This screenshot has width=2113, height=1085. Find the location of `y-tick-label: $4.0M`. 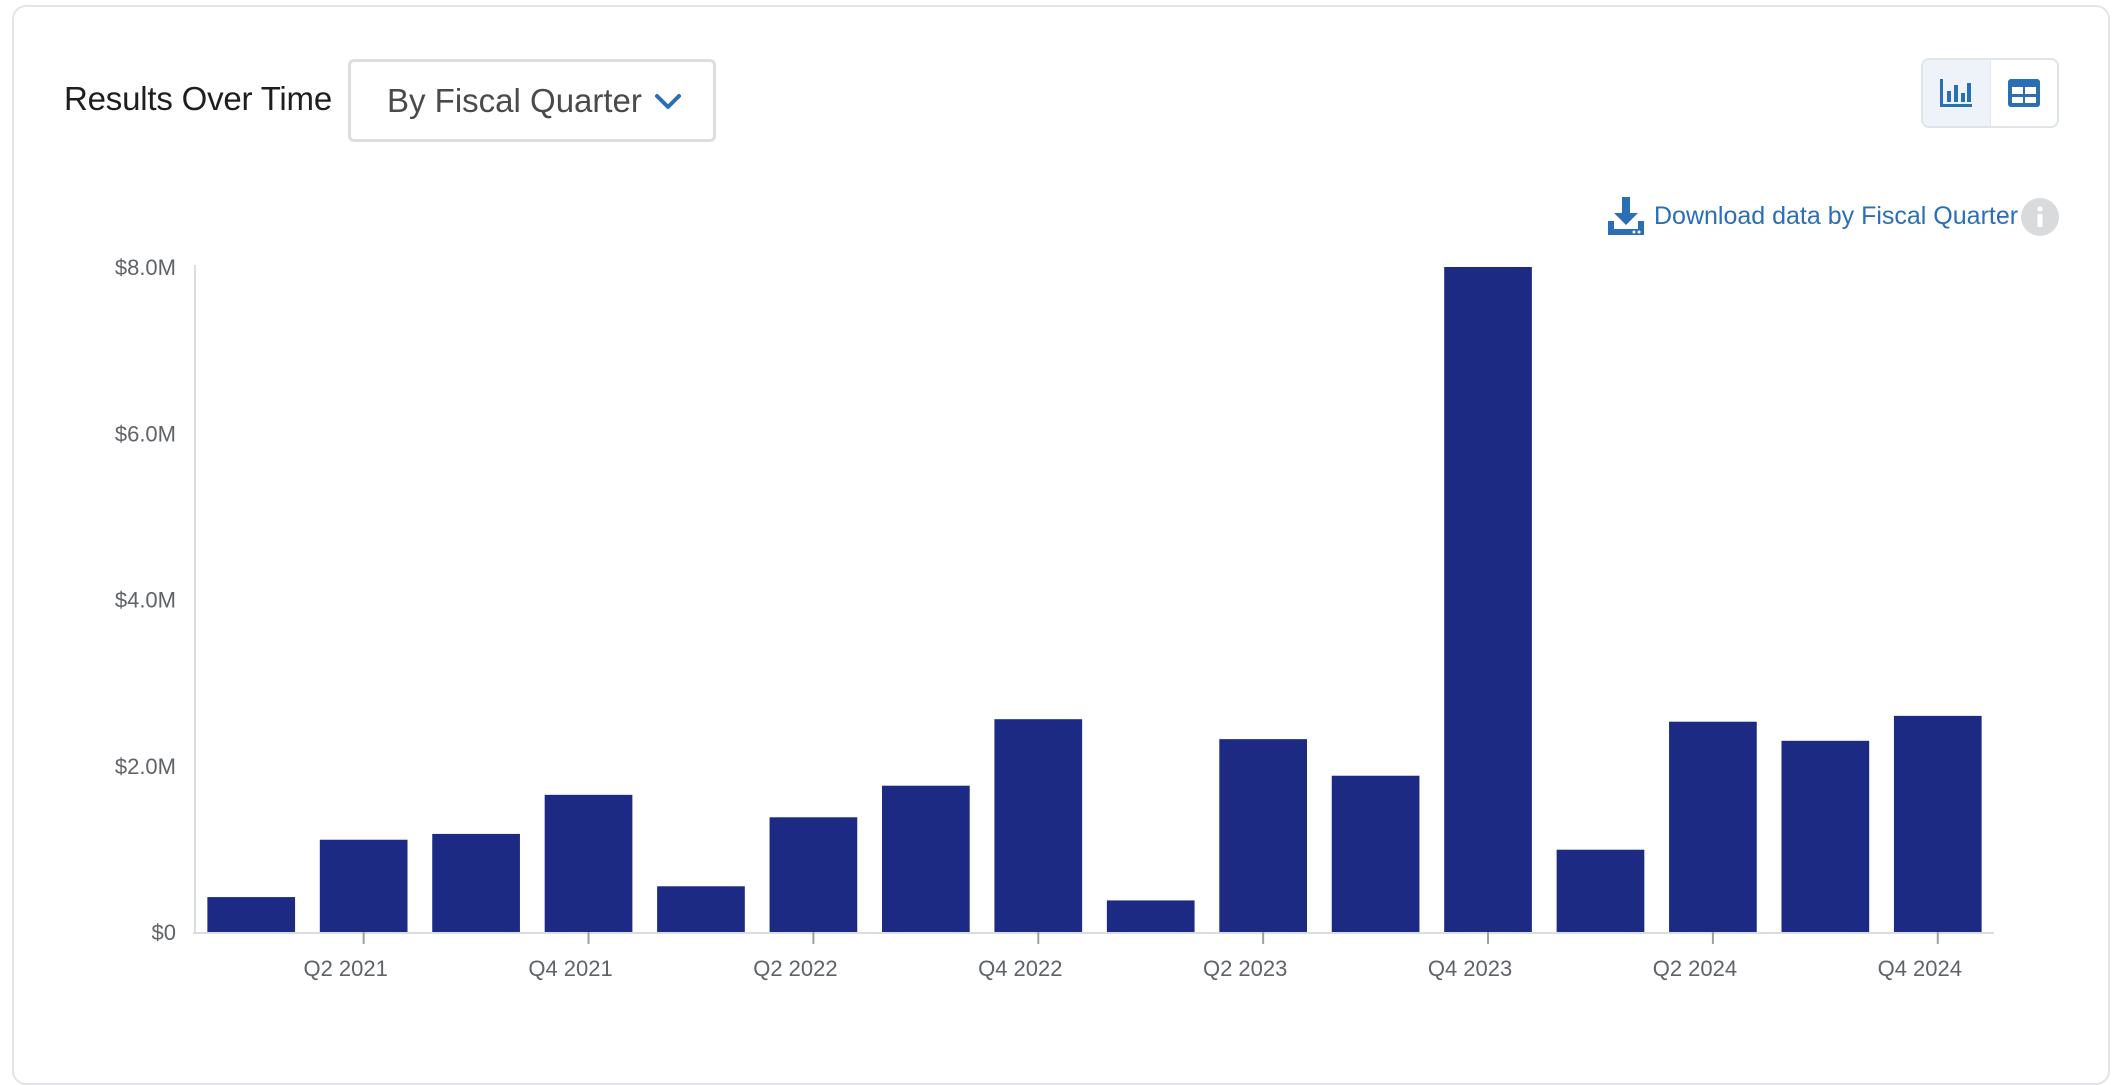

y-tick-label: $4.0M is located at coordinates (145, 600).